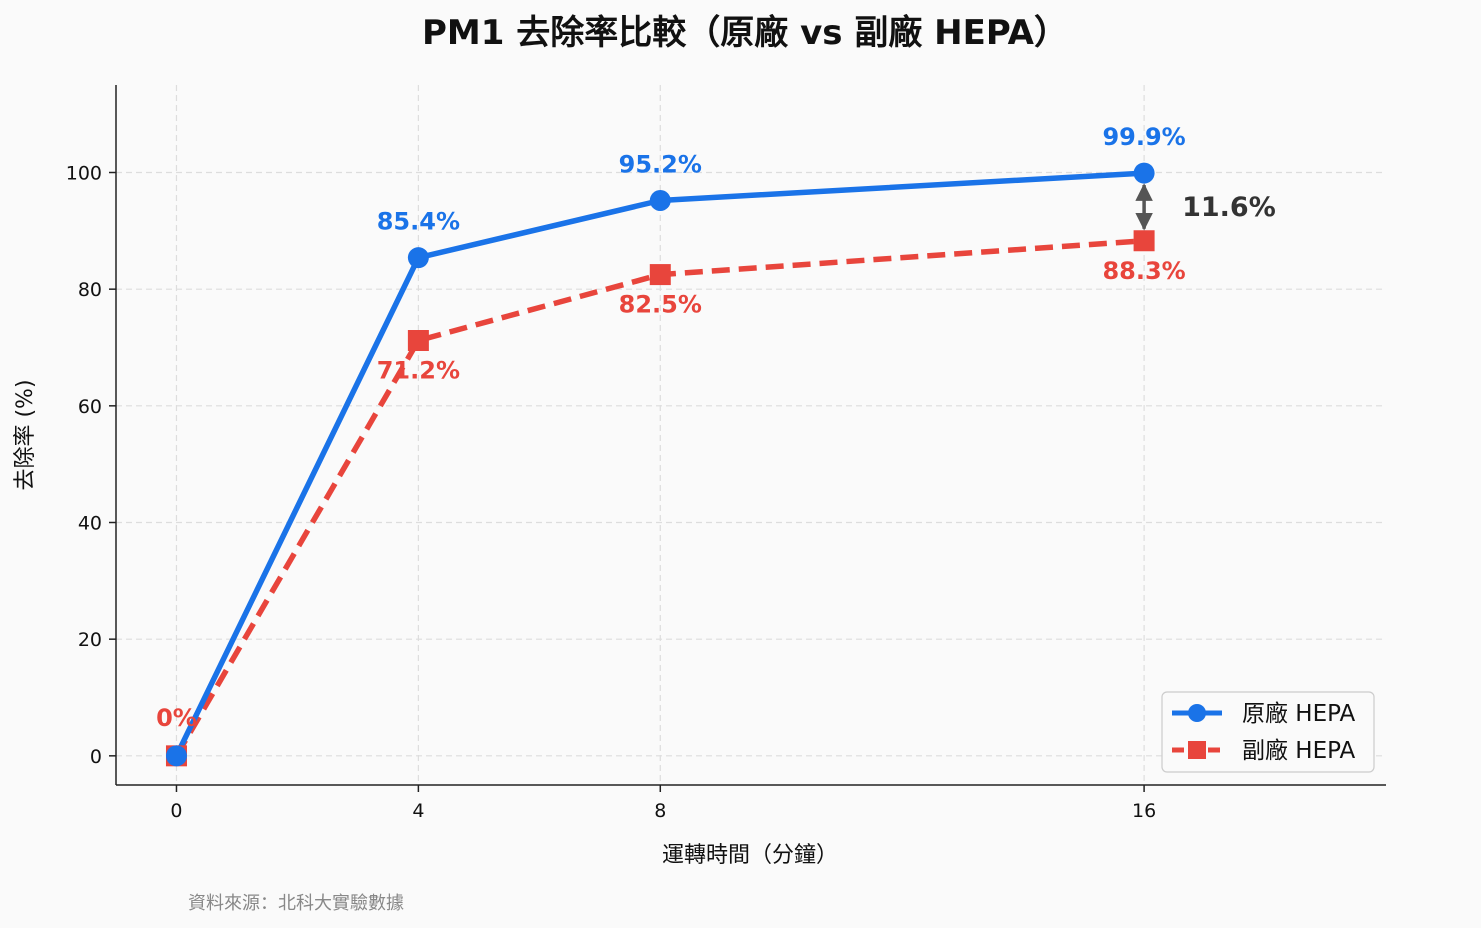 Image resolution: width=1481 pixels, height=928 pixels. I want to click on legend-marker-original, so click(1197, 713).